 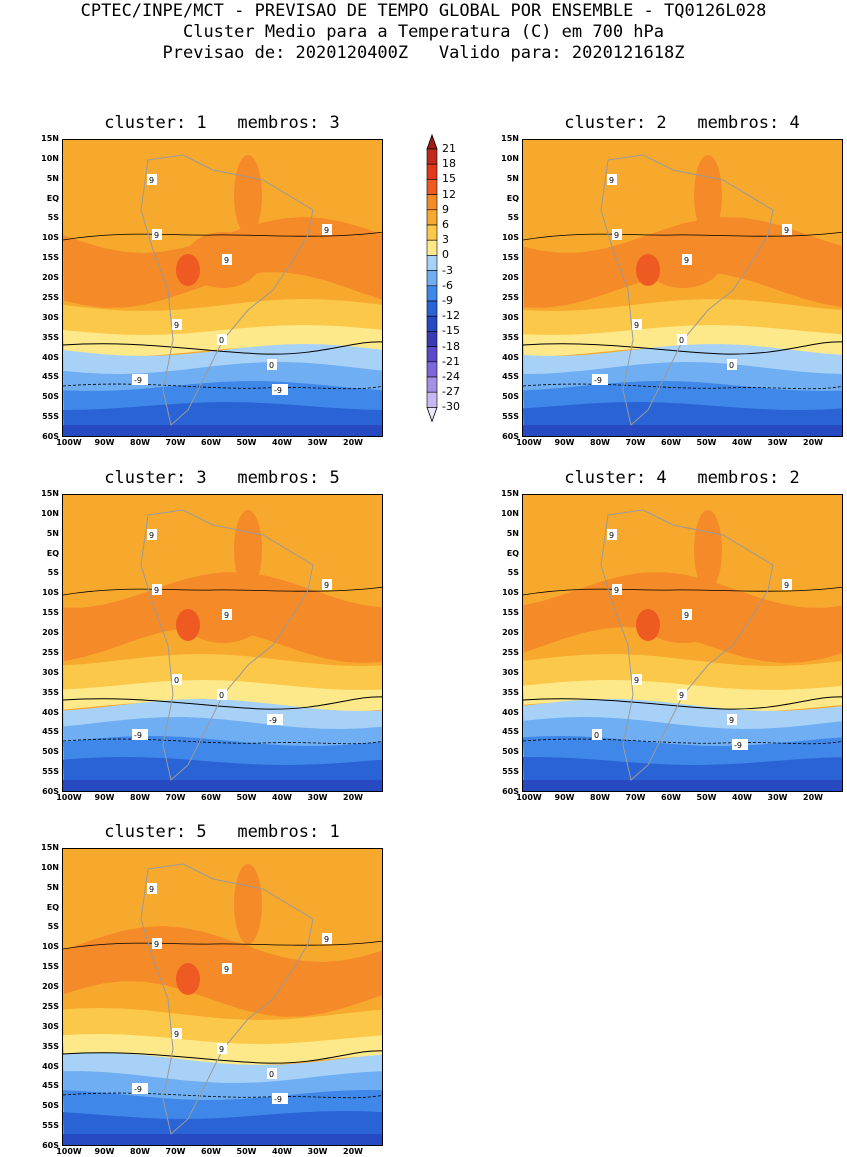 What do you see at coordinates (671, 797) in the screenshot?
I see `lon-label: 60W` at bounding box center [671, 797].